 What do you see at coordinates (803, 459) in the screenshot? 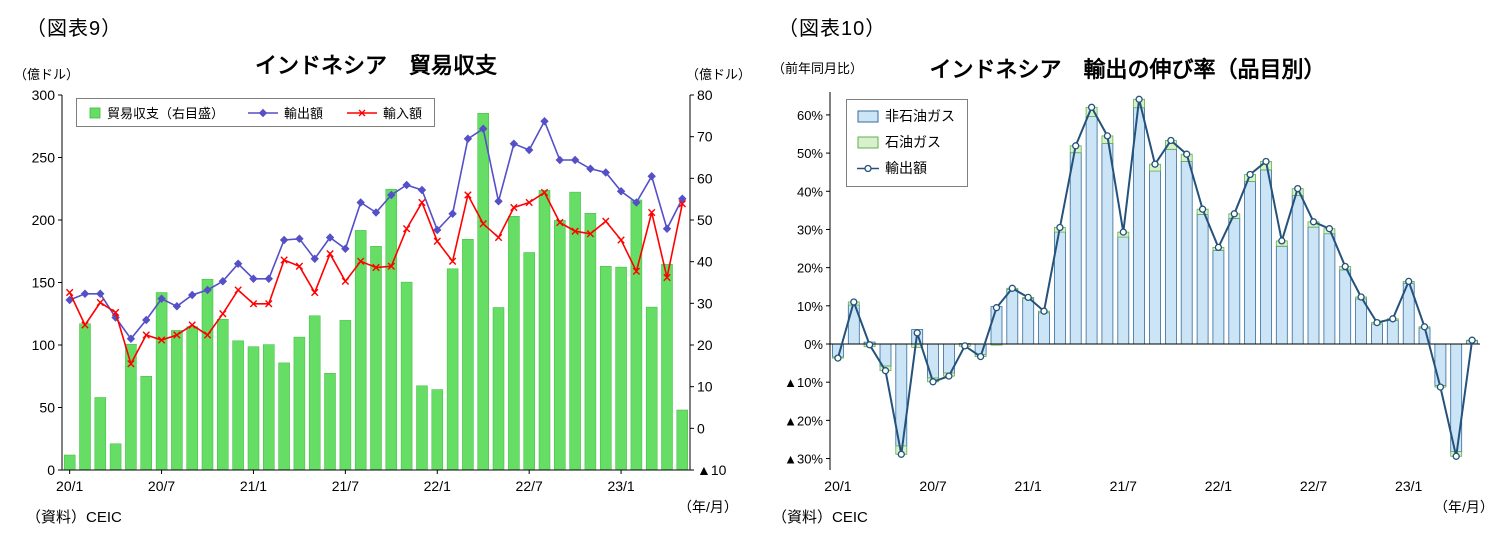
I see `svg-text: ▲30%` at bounding box center [803, 459].